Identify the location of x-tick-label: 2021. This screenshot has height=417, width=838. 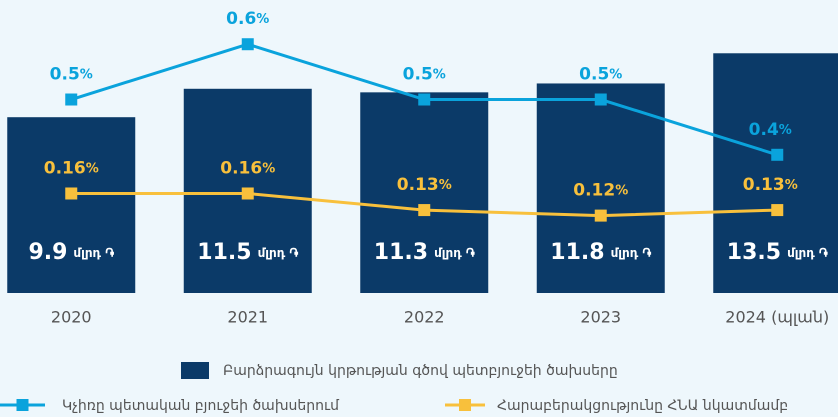
(247, 317).